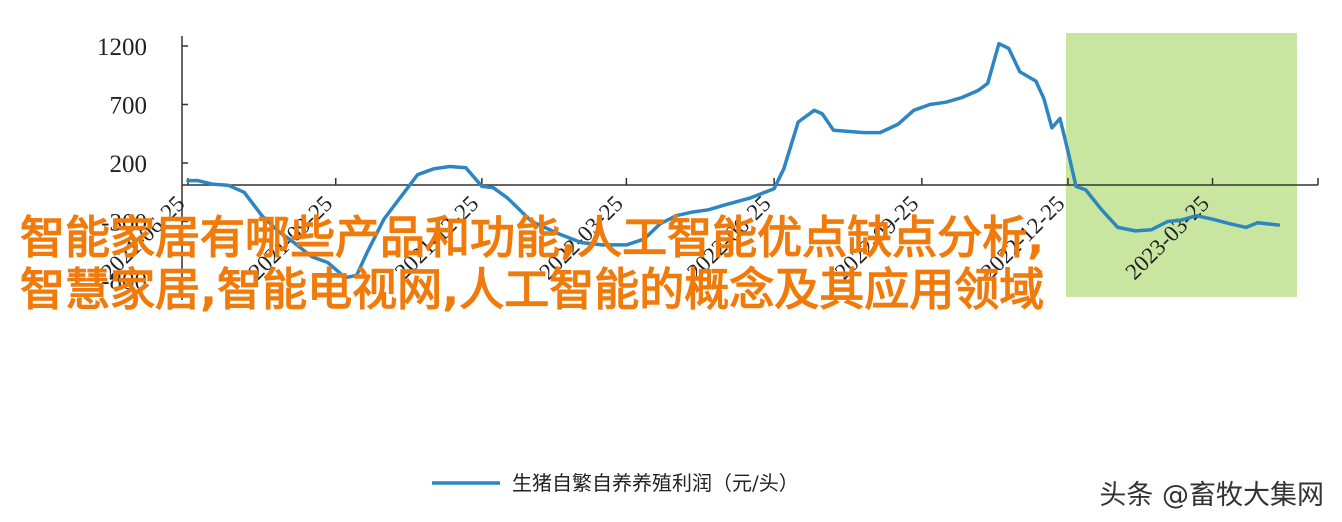 The height and width of the screenshot is (522, 1342). What do you see at coordinates (655, 483) in the screenshot?
I see `legend-label: 生猪自繁自养养殖利润（元/头）` at bounding box center [655, 483].